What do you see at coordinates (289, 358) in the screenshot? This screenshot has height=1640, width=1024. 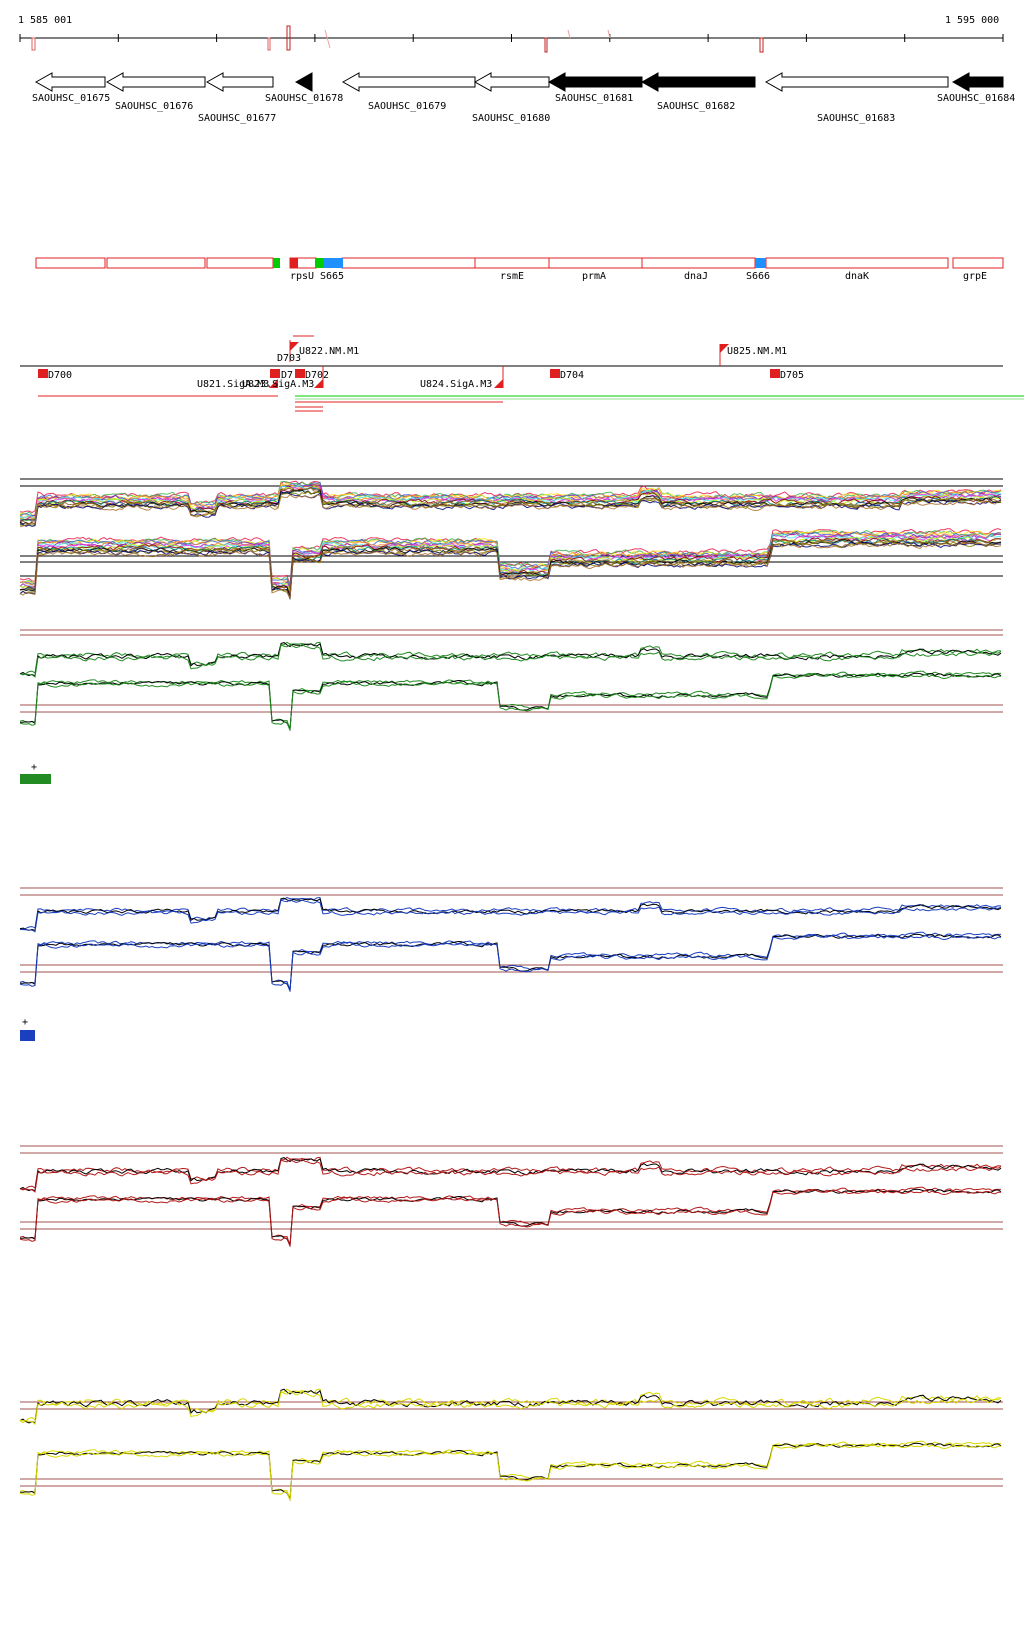 I see `feature-label: D703` at bounding box center [289, 358].